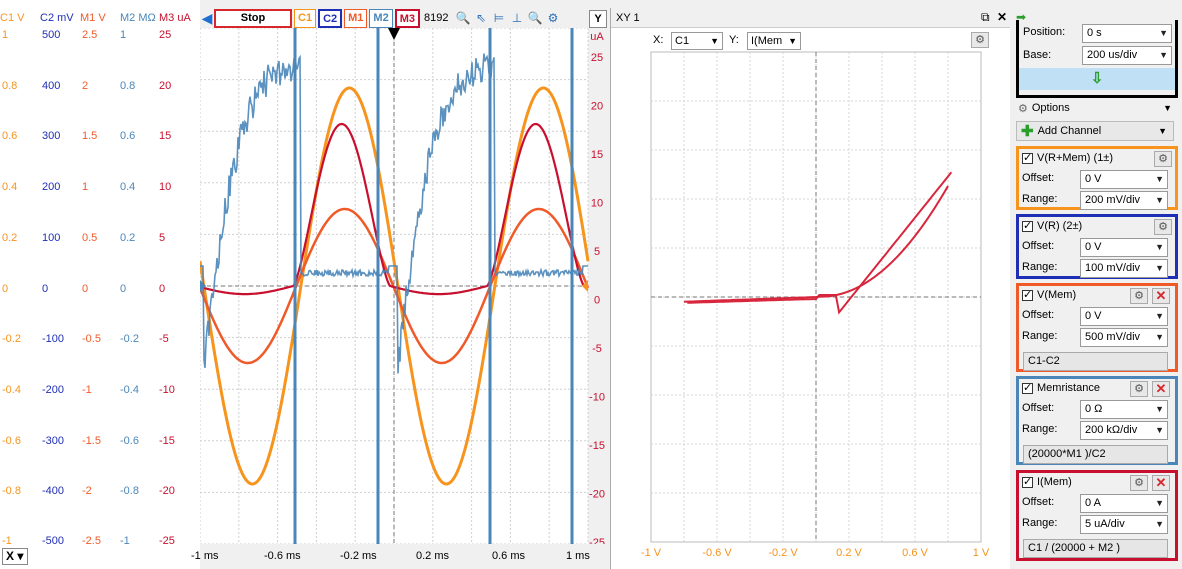  I want to click on close-icon: ✕, so click(1002, 17).